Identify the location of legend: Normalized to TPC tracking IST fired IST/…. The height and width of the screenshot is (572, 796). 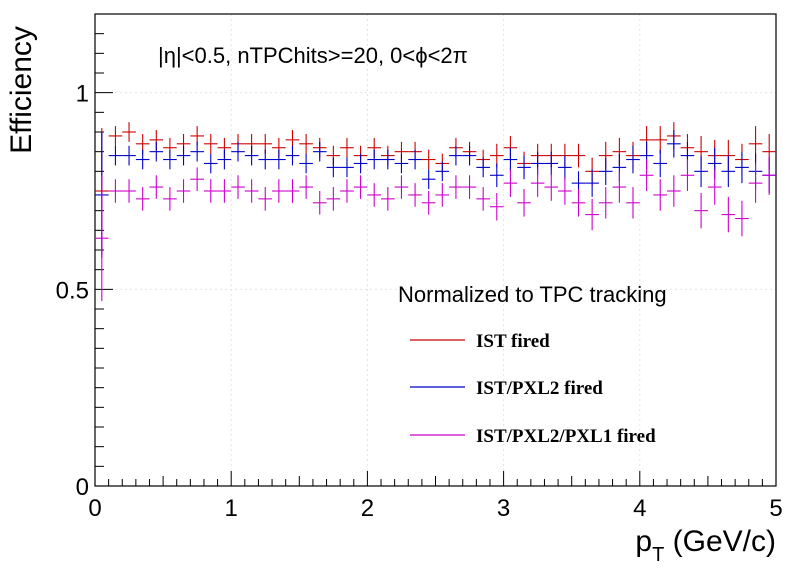
(532, 364).